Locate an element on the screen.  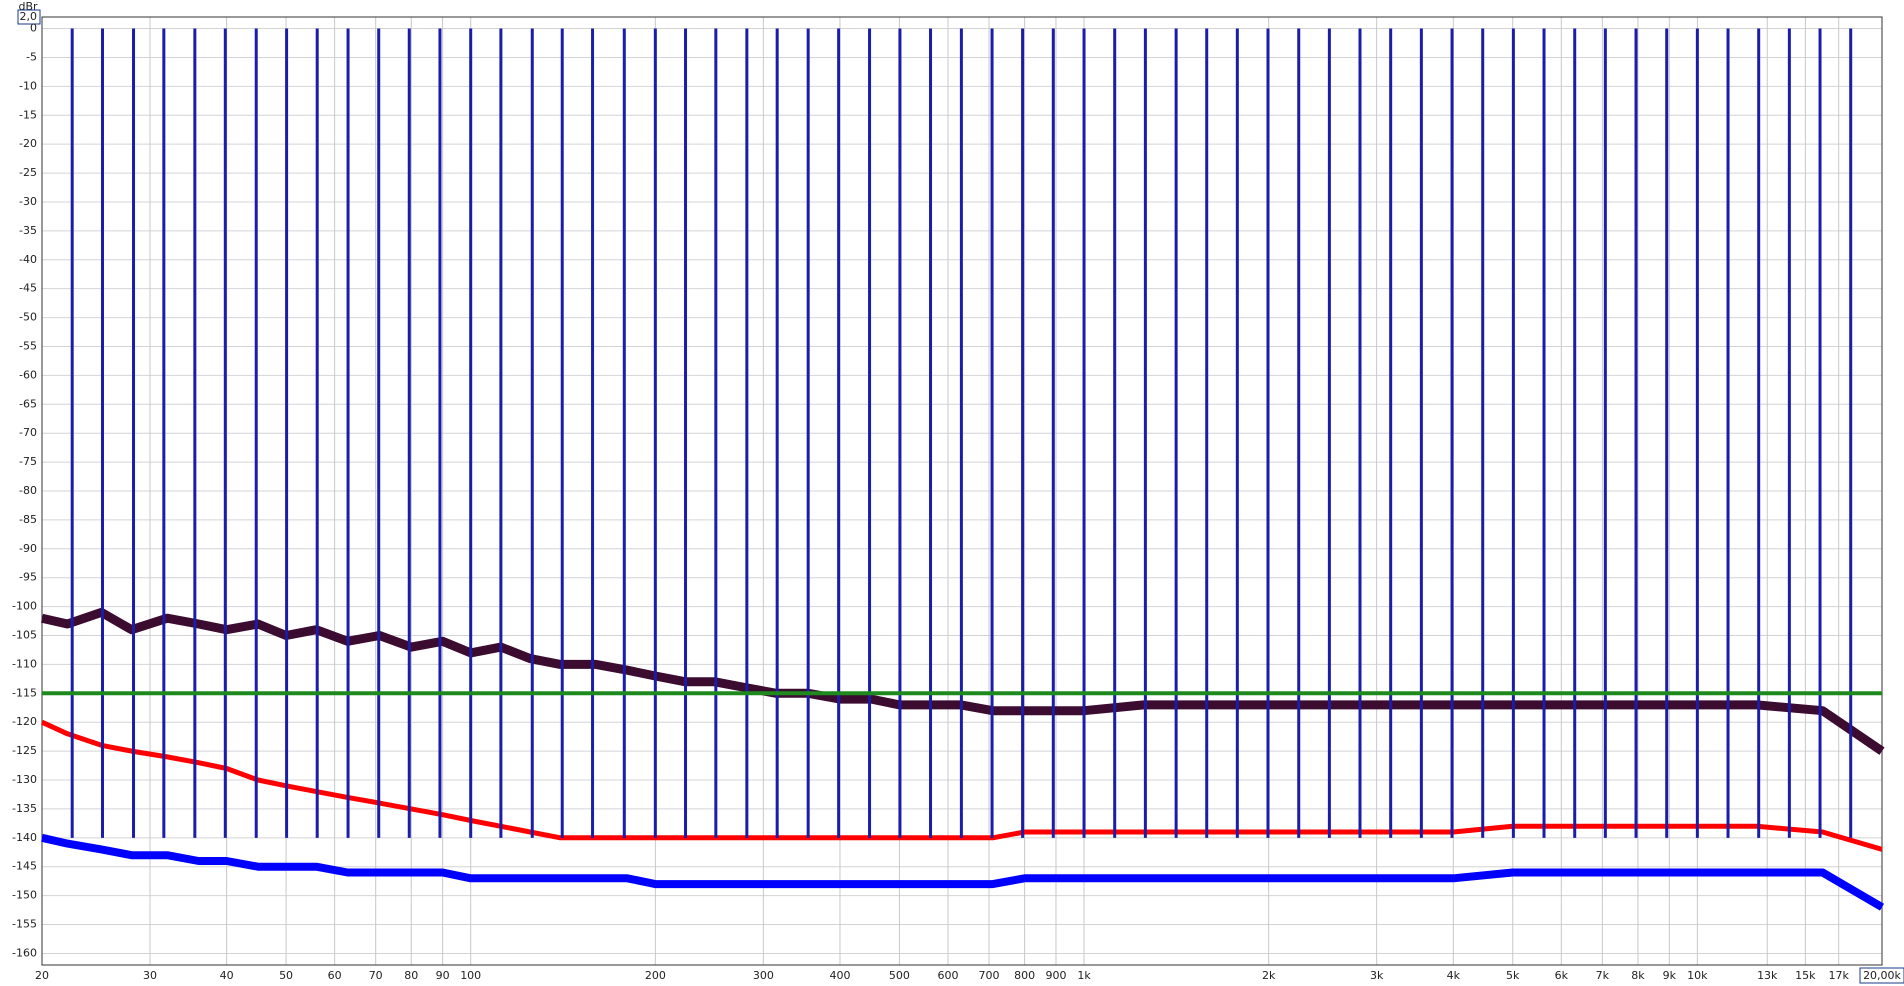
x-tick-label: 200 is located at coordinates (655, 975).